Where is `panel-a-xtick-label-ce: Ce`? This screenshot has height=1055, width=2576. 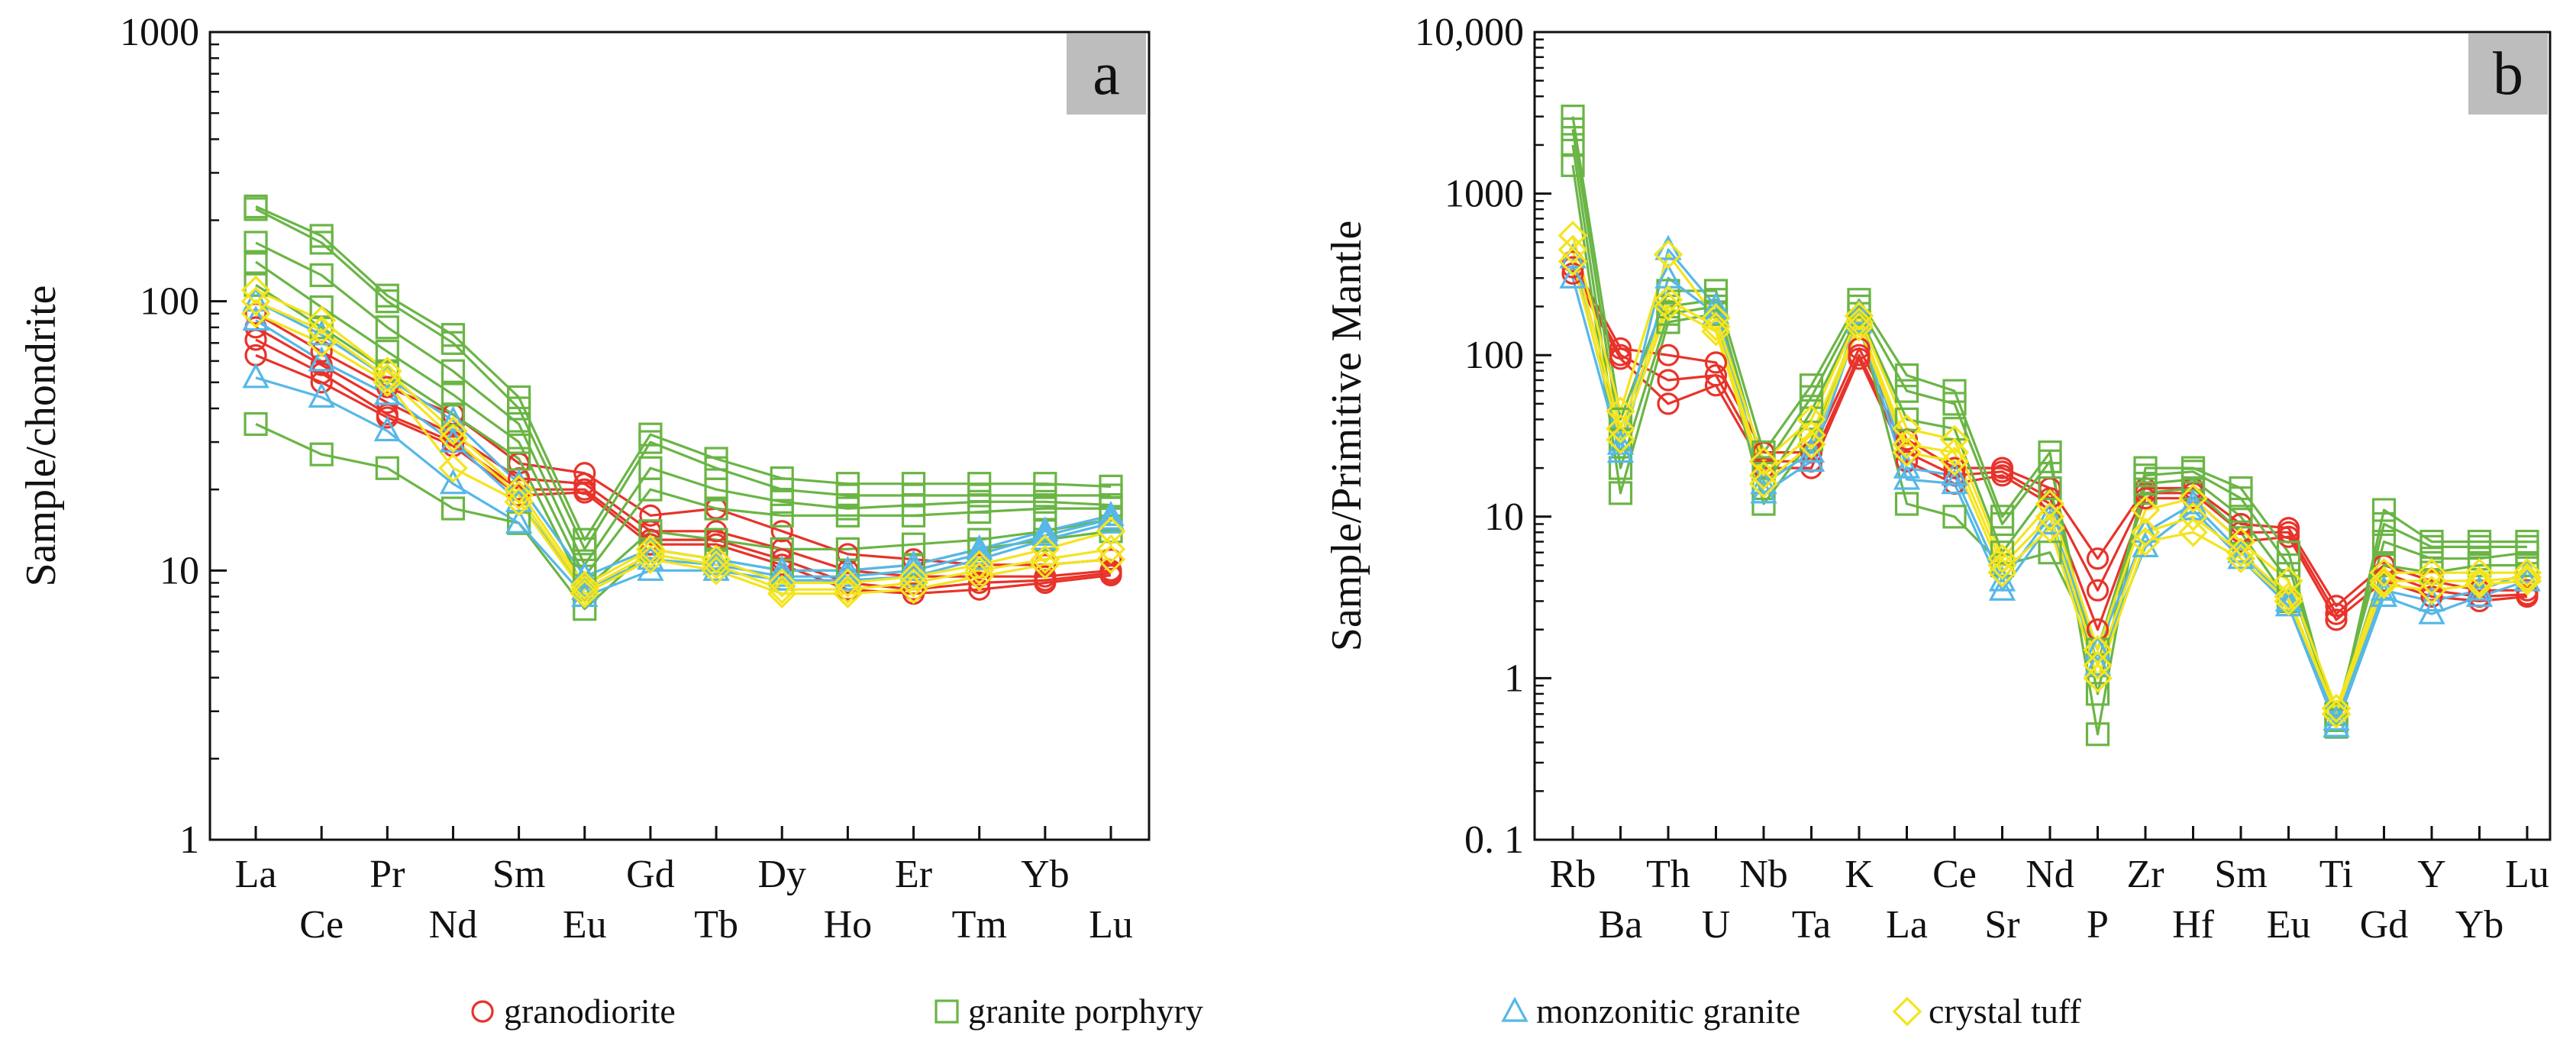
panel-a-xtick-label-ce: Ce is located at coordinates (321, 925).